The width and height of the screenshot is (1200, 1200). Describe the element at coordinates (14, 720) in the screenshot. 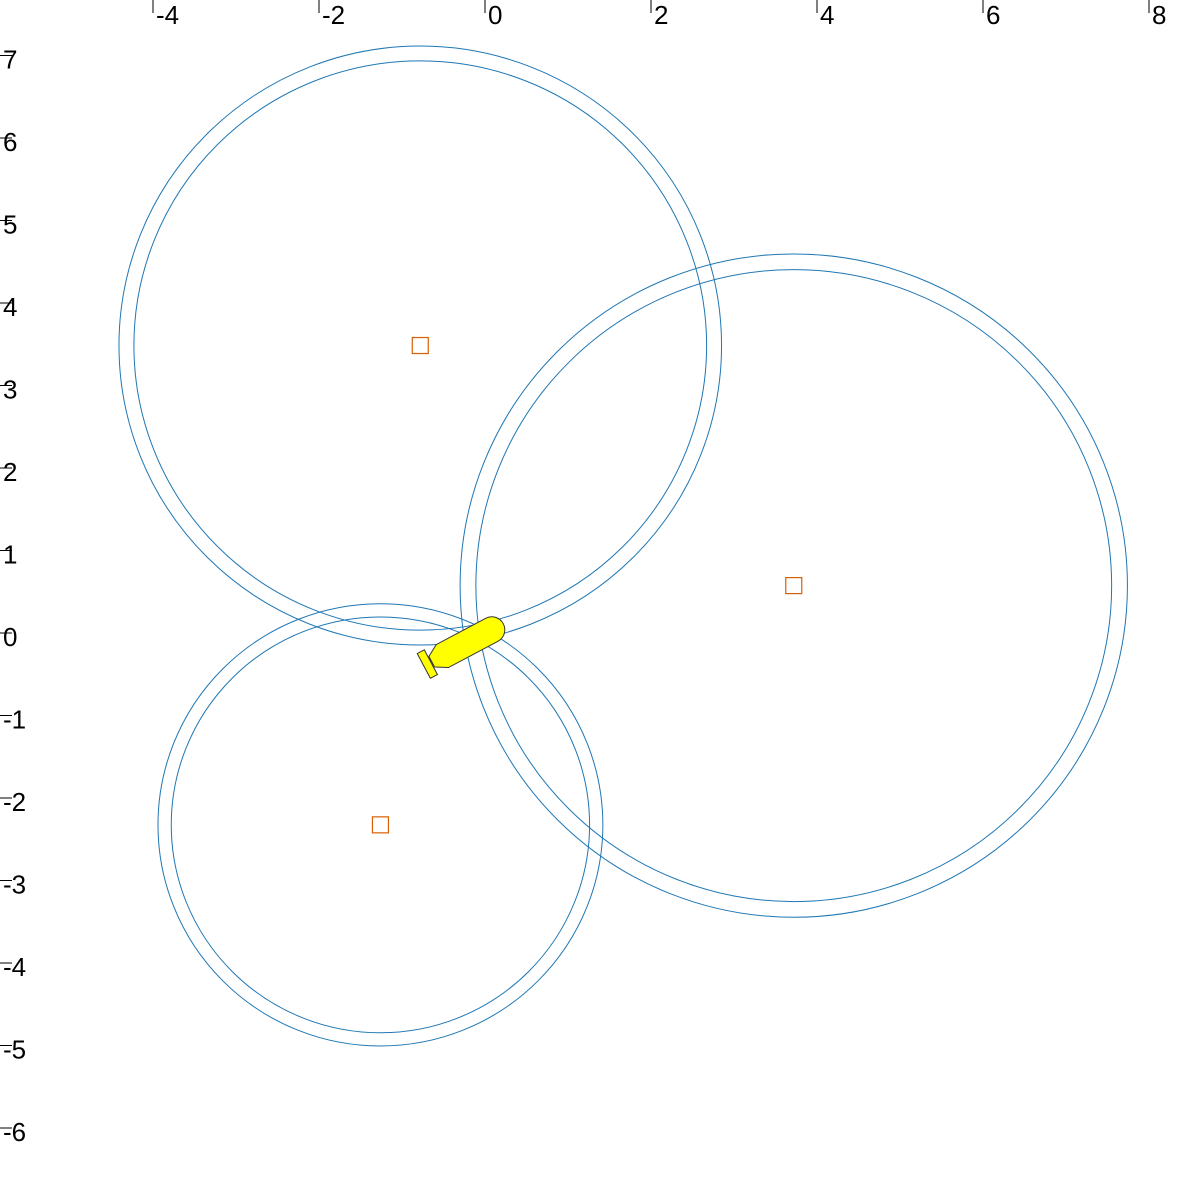

I see `y-tick-label: -1` at that location.